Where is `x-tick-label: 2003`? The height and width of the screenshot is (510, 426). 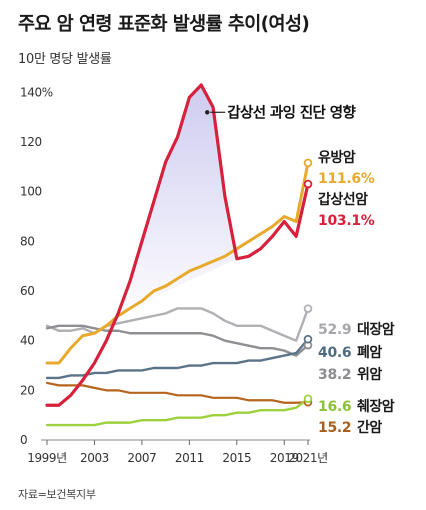
x-tick-label: 2003 is located at coordinates (94, 458).